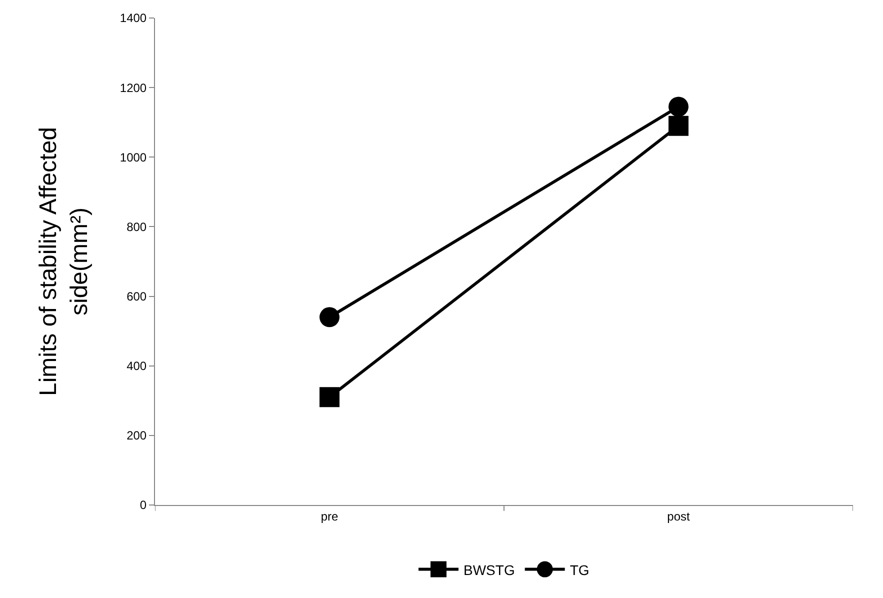 The image size is (883, 598). I want to click on y-tick-label: 0, so click(143, 505).